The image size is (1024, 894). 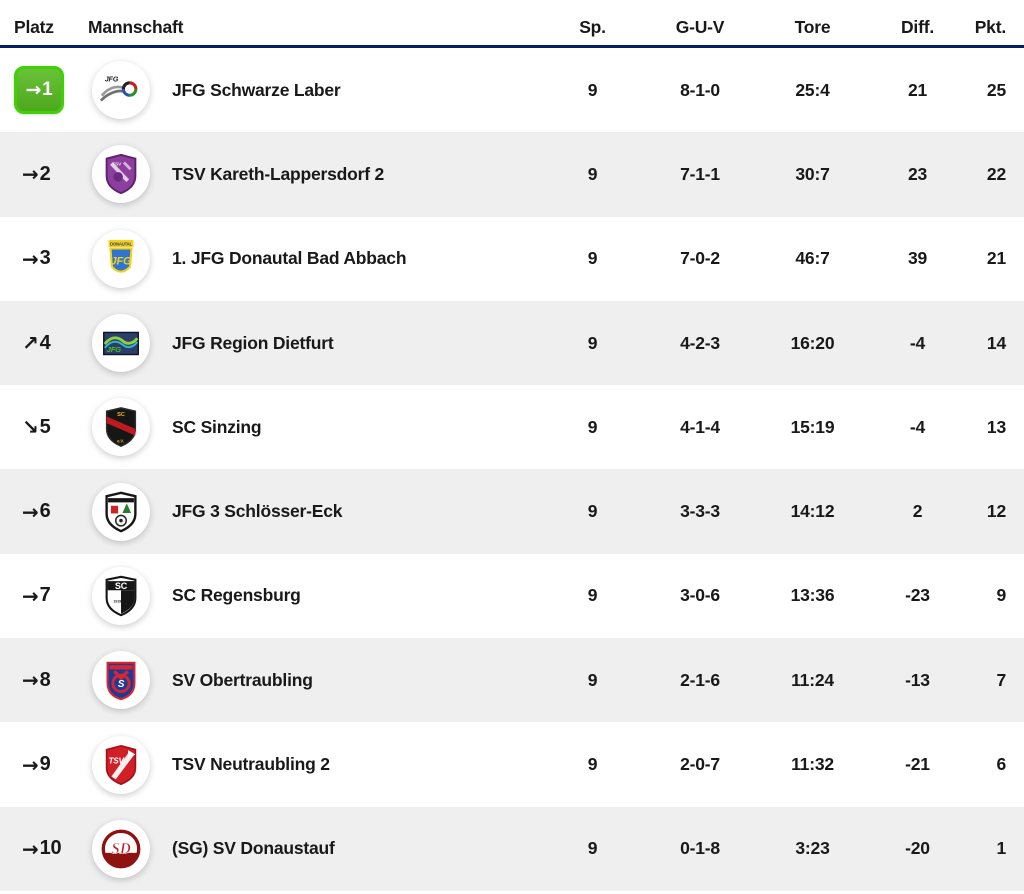 What do you see at coordinates (812, 679) in the screenshot?
I see `tore-cell: 11:24` at bounding box center [812, 679].